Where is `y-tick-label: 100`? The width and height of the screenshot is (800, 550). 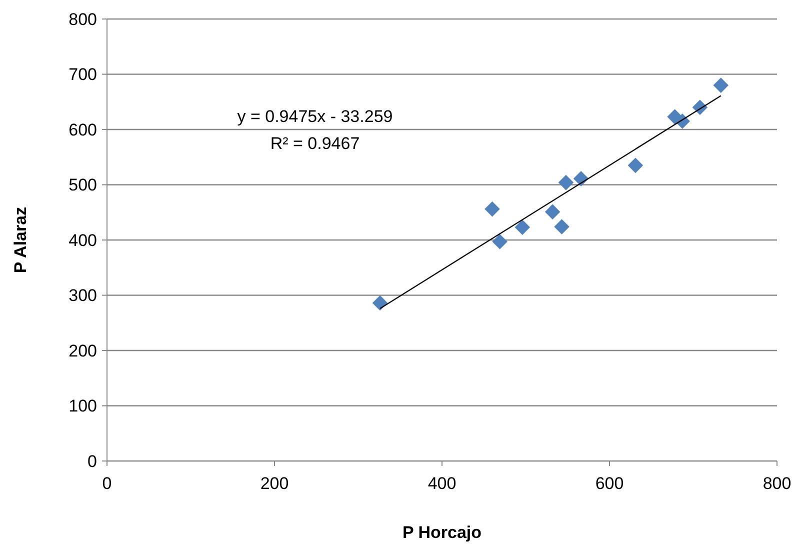
y-tick-label: 100 is located at coordinates (82, 406).